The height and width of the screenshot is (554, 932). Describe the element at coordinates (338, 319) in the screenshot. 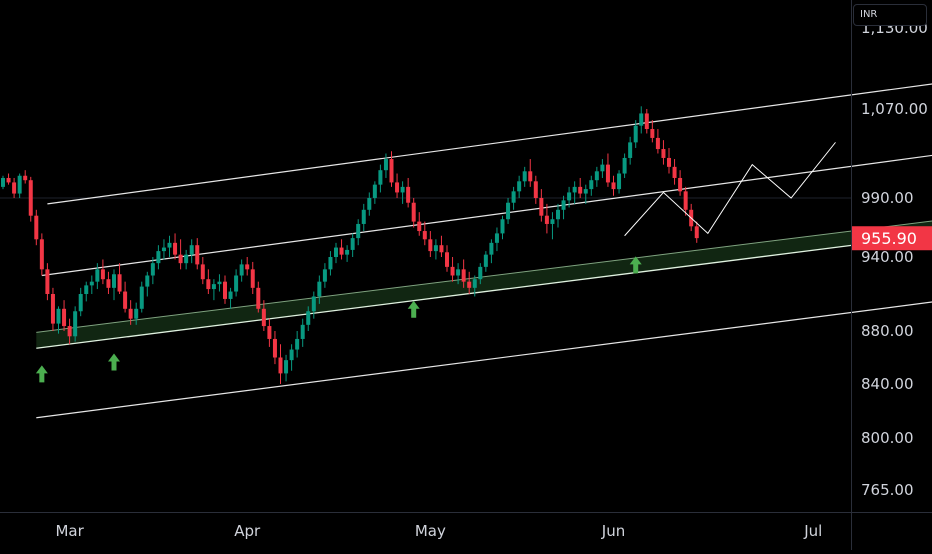

I see `support-arrows` at that location.